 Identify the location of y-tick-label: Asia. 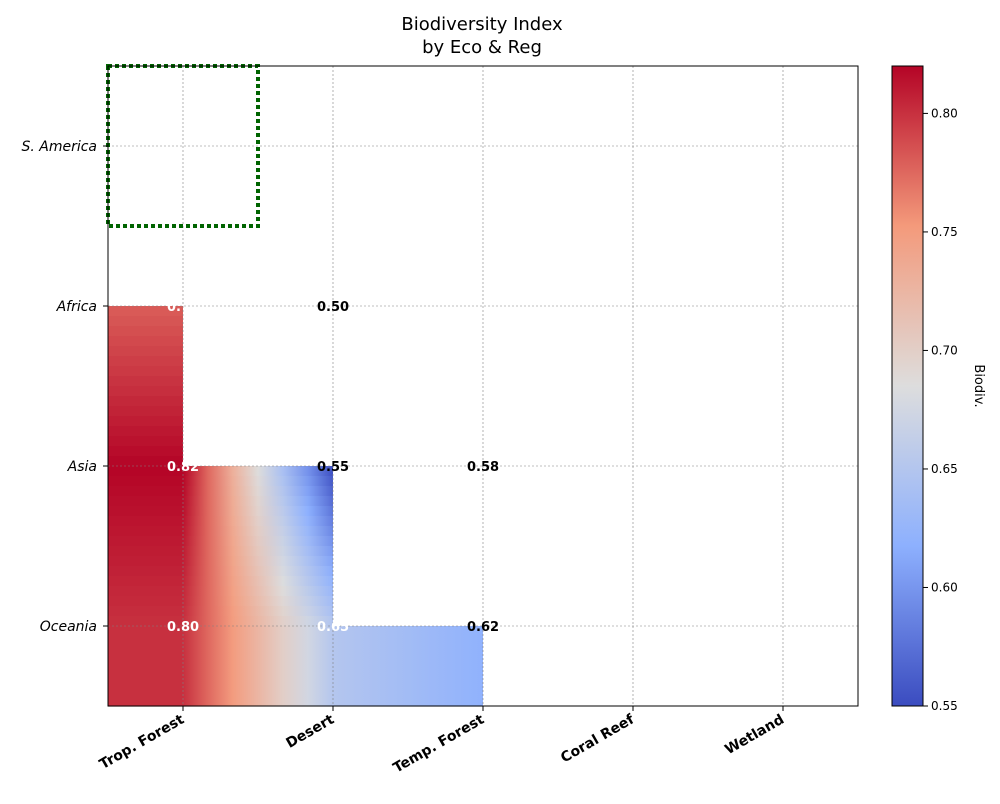
(82, 467).